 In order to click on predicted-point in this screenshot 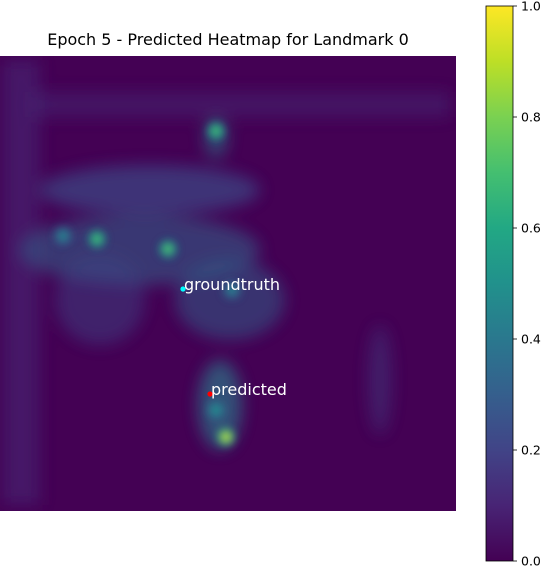, I will do `click(210, 394)`.